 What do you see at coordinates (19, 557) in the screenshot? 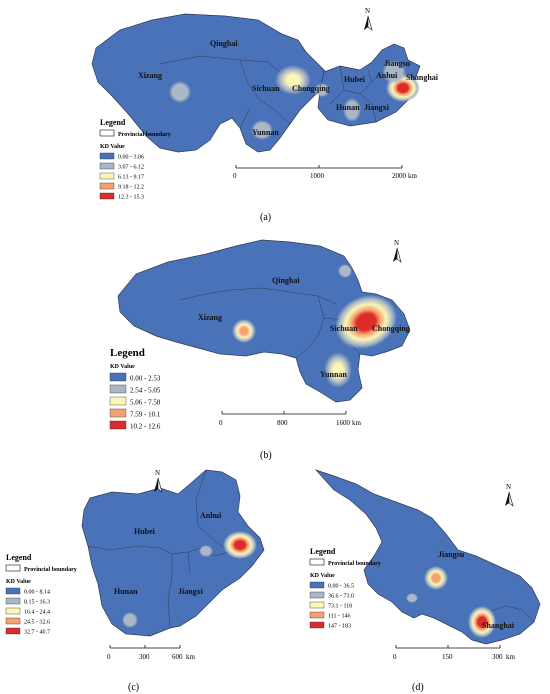
I see `panel-c-legend-title: Legend` at bounding box center [19, 557].